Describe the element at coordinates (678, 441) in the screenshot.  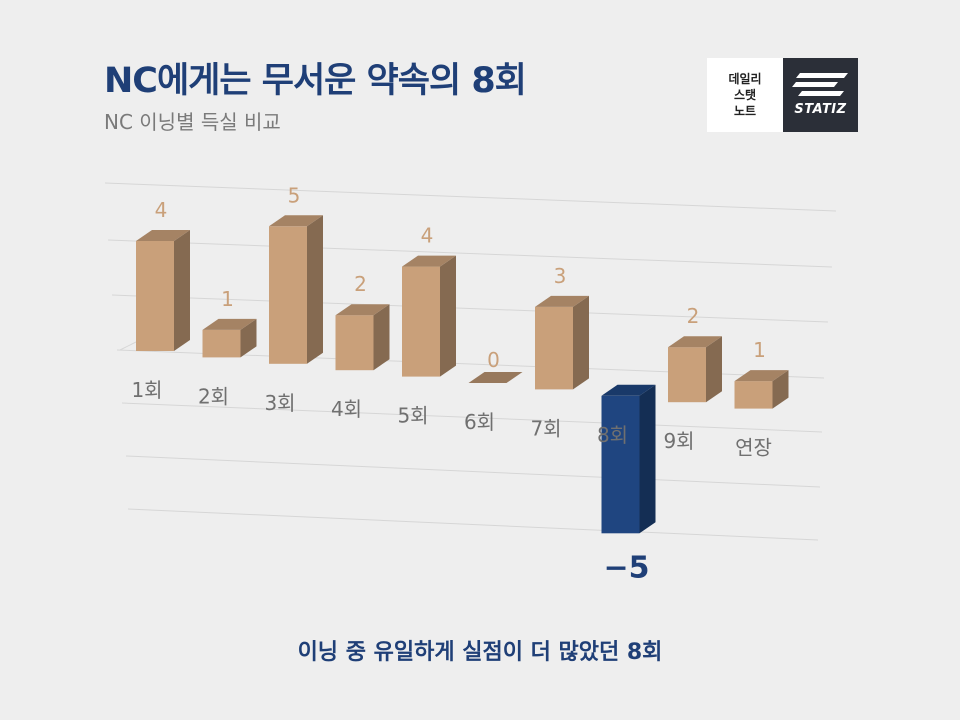
I see `category-label: 9회` at that location.